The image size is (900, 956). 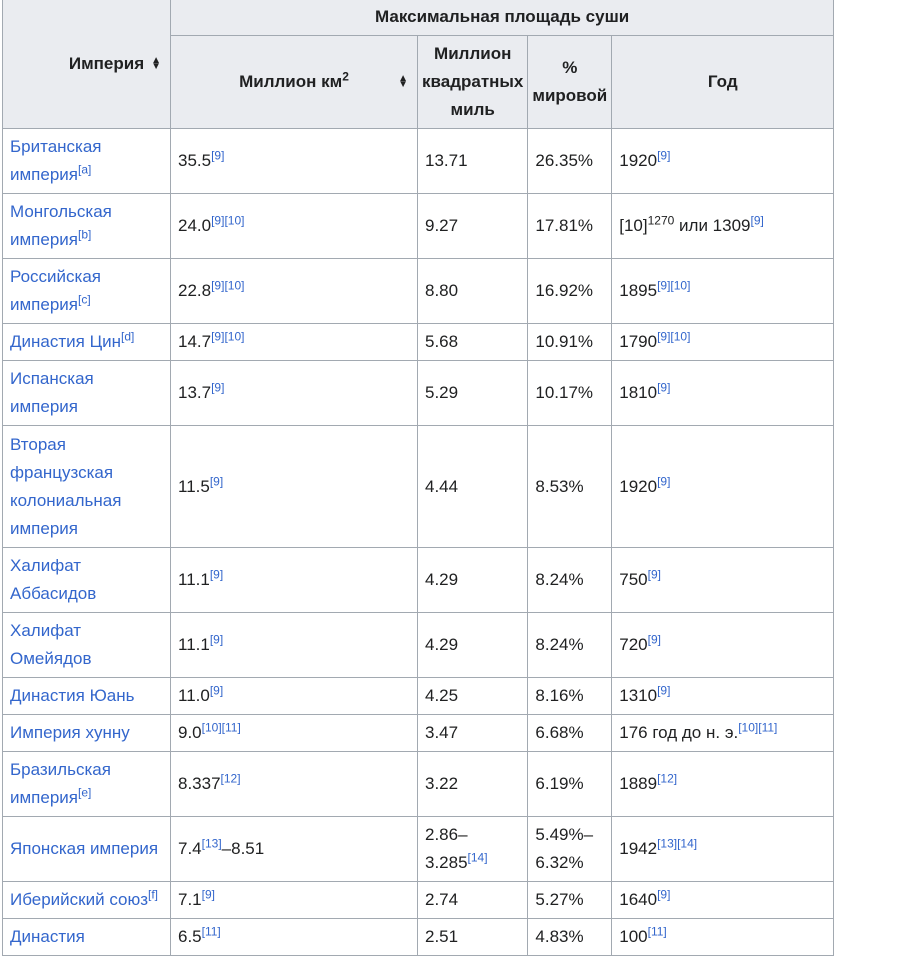 What do you see at coordinates (56, 160) in the screenshot?
I see `empire-link: Британская империя` at bounding box center [56, 160].